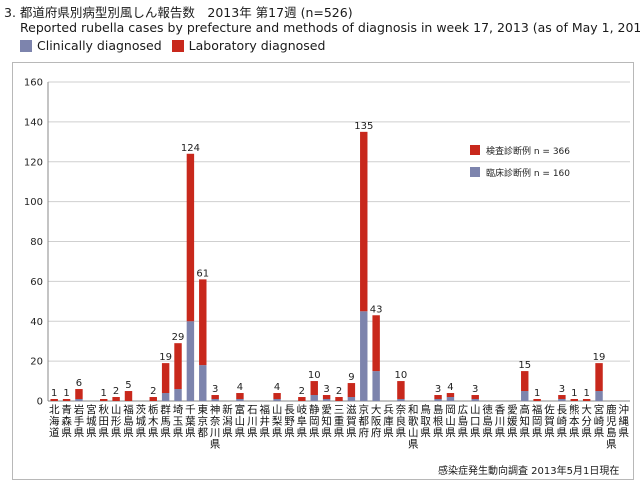 The height and width of the screenshot is (490, 640). I want to click on bar-value-label: 2, so click(153, 391).